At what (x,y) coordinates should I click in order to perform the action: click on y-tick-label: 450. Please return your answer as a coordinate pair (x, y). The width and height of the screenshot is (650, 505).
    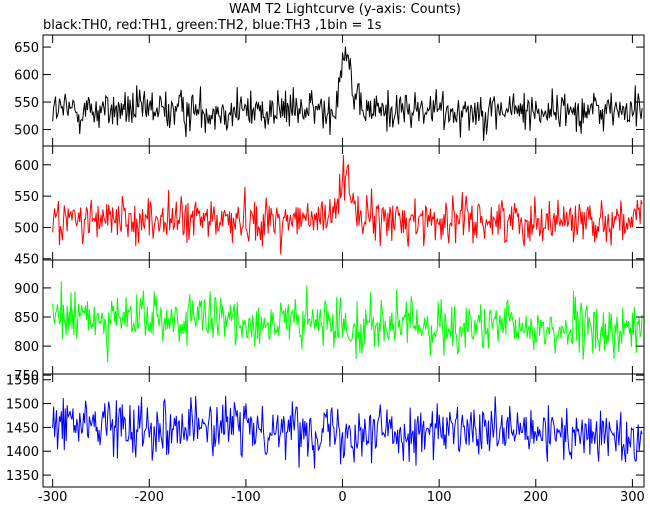
    Looking at the image, I should click on (26, 260).